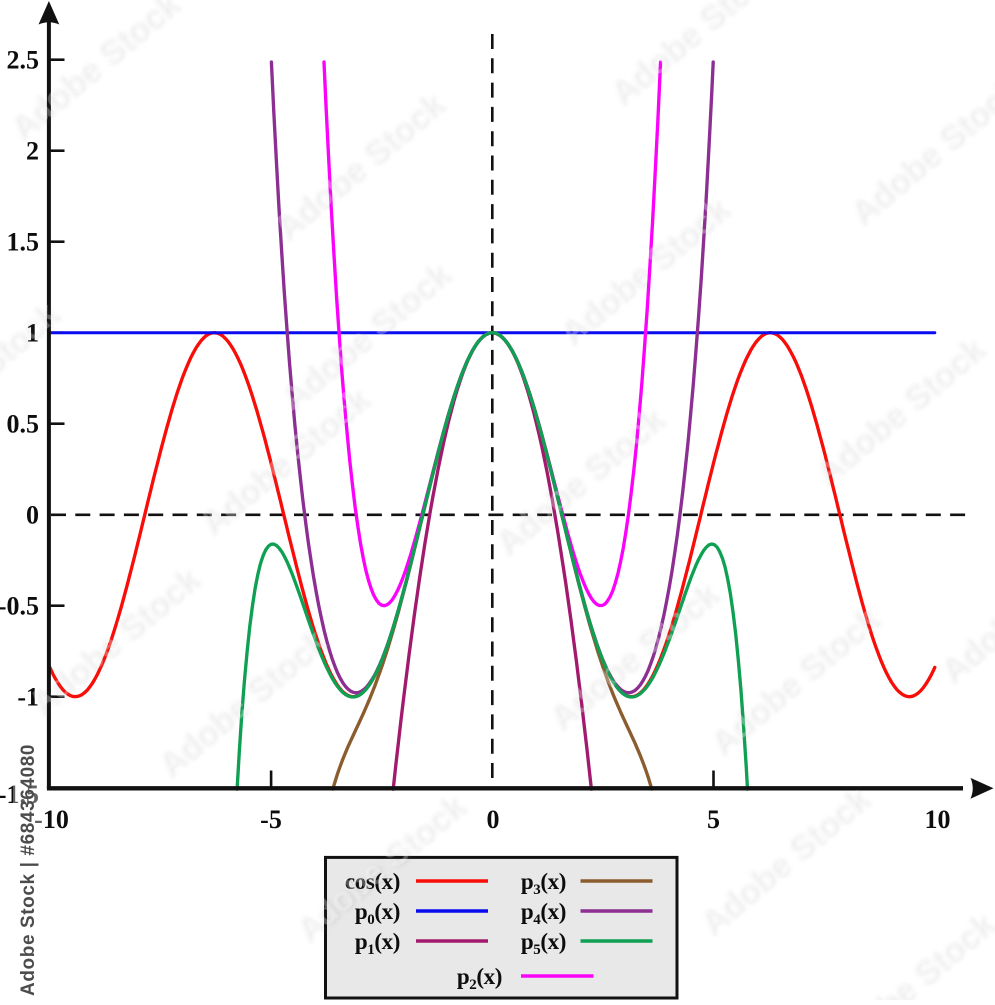  I want to click on svg-text: -10, so click(51, 819).